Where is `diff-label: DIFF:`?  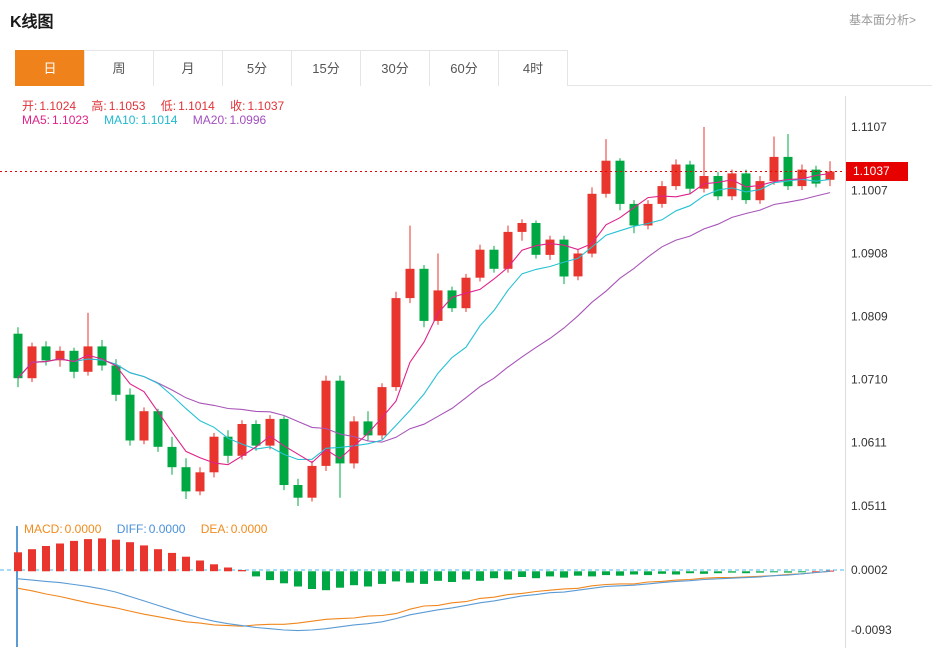
diff-label: DIFF: is located at coordinates (131, 529).